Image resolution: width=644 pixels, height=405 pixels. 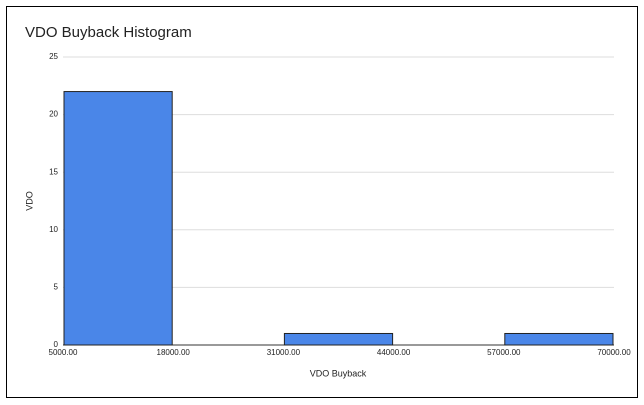 I want to click on x-axis-label: VDO Buyback, so click(x=338, y=373).